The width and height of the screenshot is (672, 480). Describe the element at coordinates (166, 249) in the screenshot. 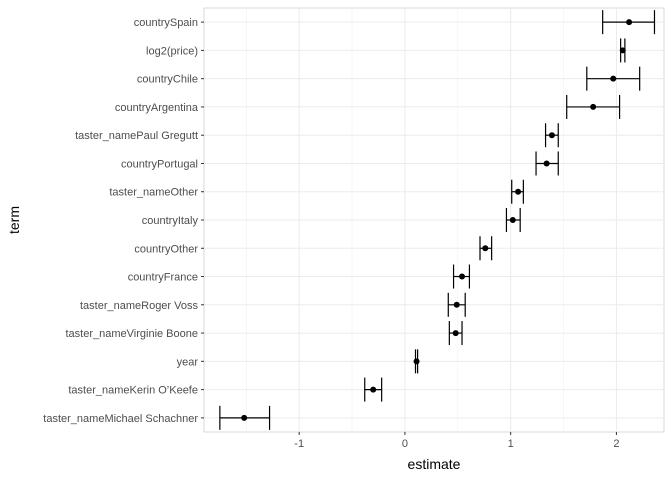

I see `y-tick-label: countryOther` at that location.